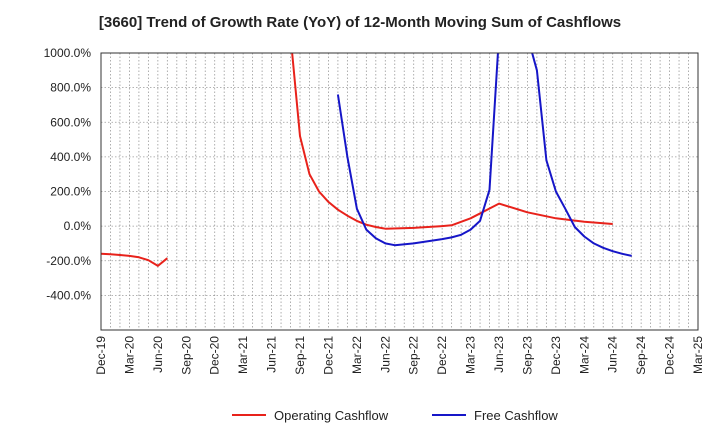 This screenshot has width=720, height=440. I want to click on y-tick-label: 200.0%, so click(70, 192).